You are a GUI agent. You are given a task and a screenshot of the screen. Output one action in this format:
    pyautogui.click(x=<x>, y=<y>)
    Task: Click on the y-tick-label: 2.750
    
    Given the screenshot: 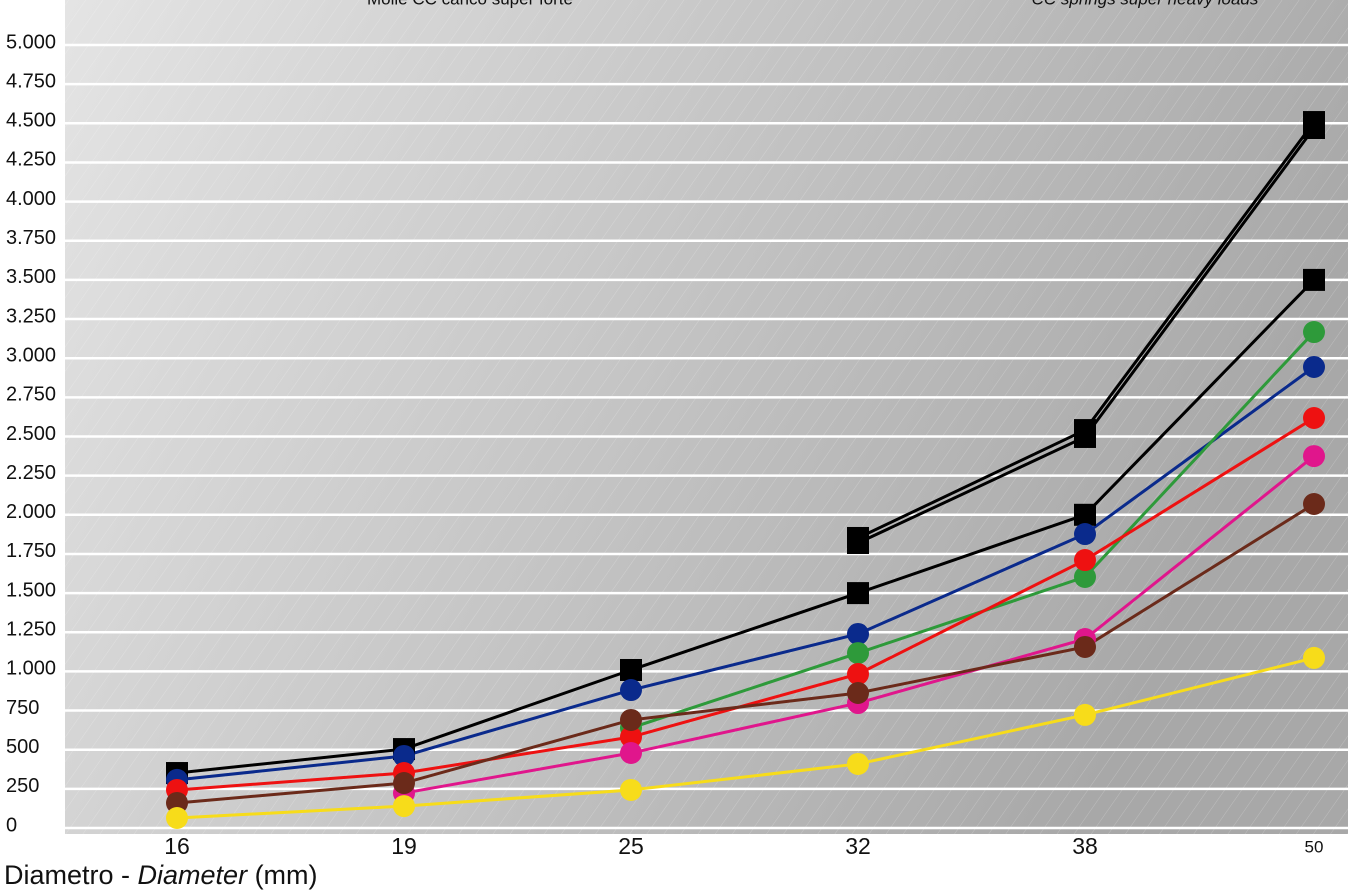 What is the action you would take?
    pyautogui.click(x=31, y=395)
    